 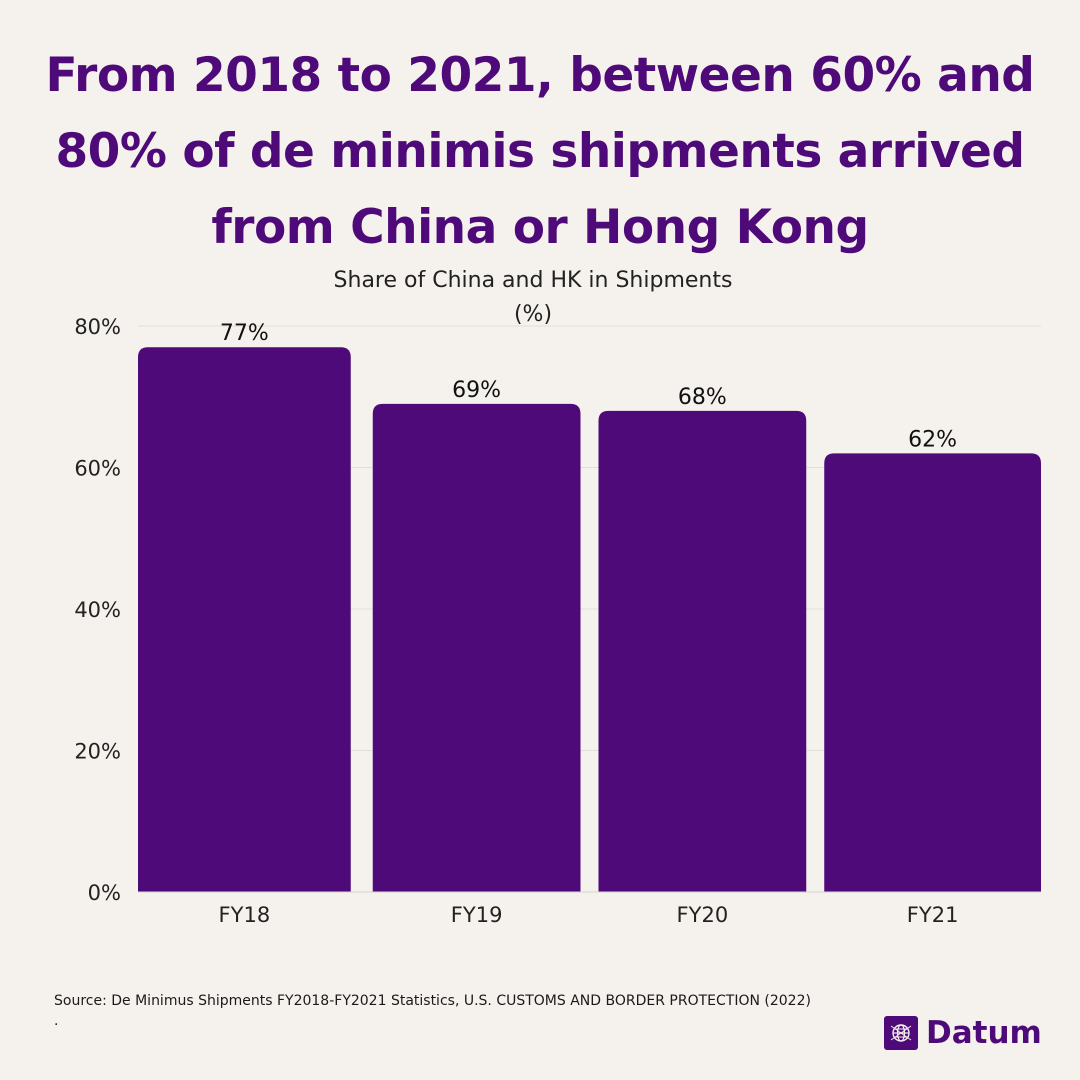 I want to click on y-tick-label: 20%, so click(x=97, y=752).